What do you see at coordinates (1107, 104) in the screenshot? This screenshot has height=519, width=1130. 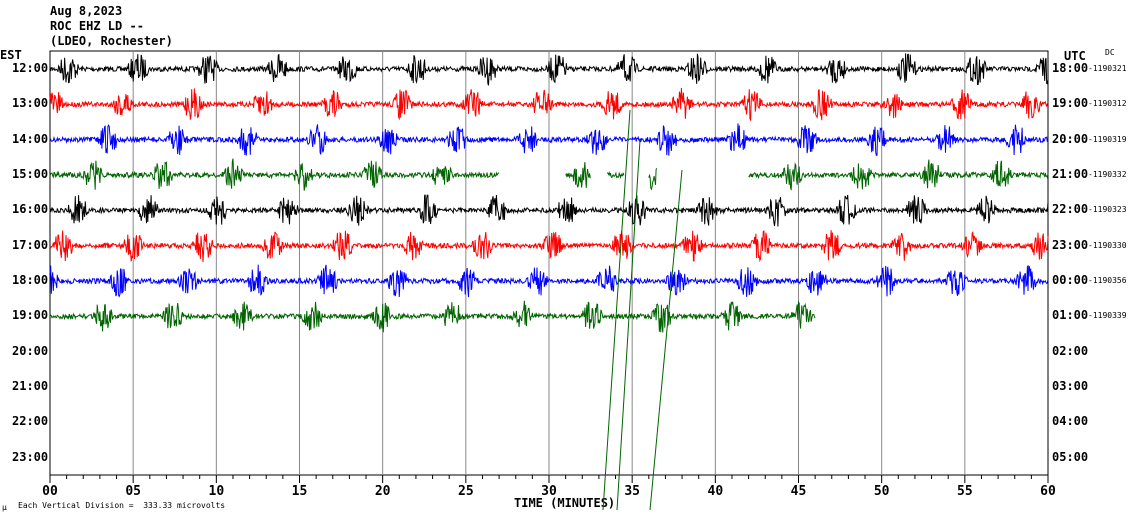 I see `dc-offset-label: -1190312` at bounding box center [1107, 104].